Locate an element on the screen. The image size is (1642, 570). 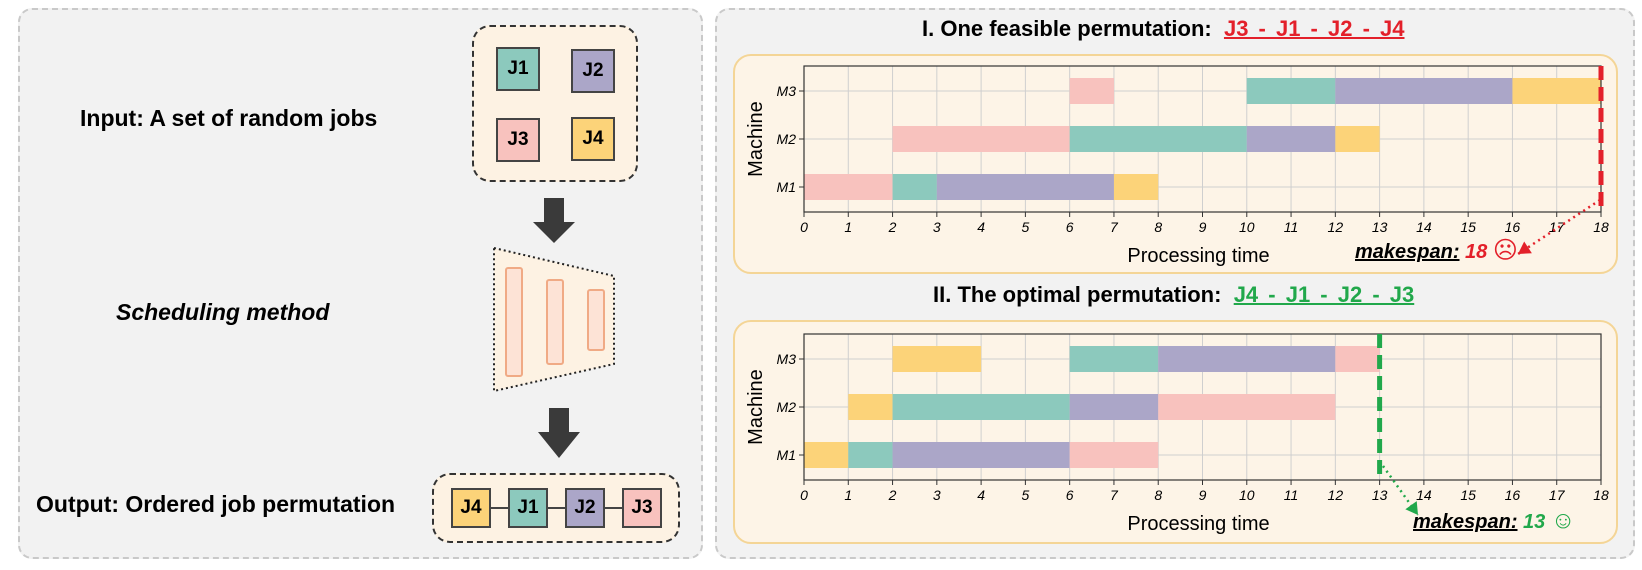
output-job-3: J2 is located at coordinates (585, 508).